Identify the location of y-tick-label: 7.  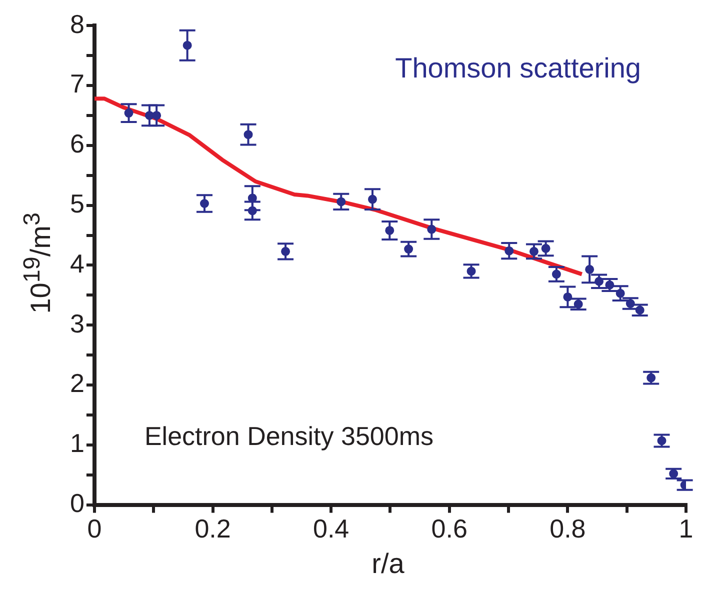
(77, 83).